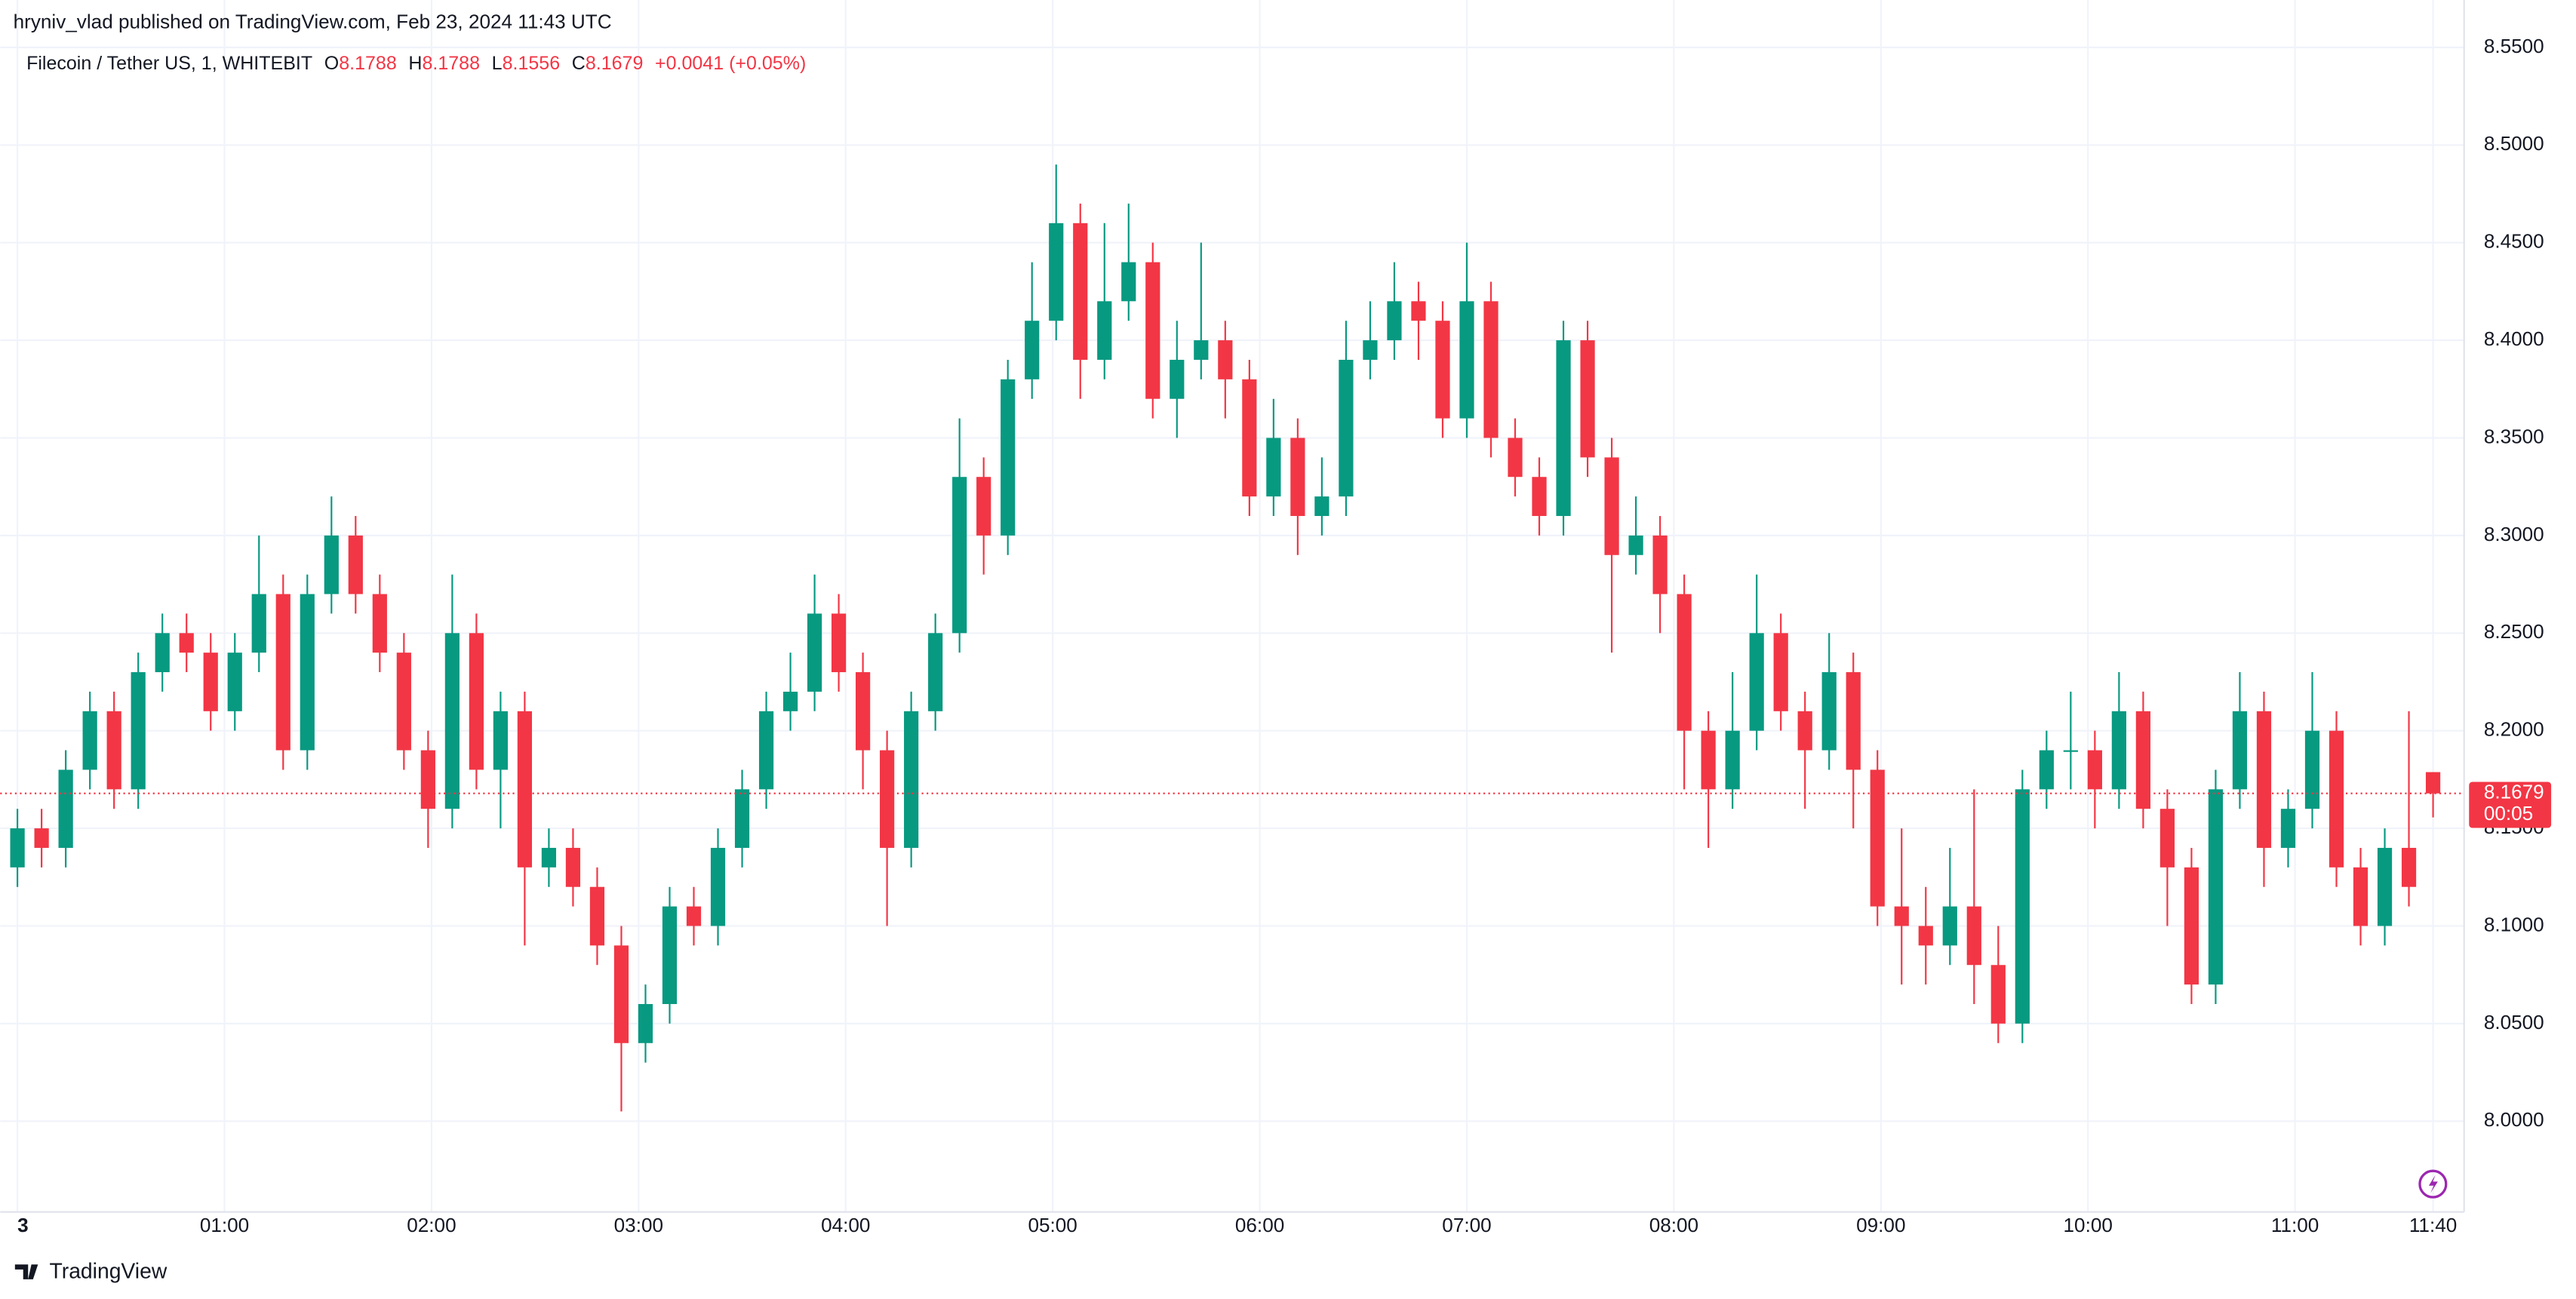 The height and width of the screenshot is (1299, 2576). I want to click on y-tick-label: 8.3000, so click(2514, 534).